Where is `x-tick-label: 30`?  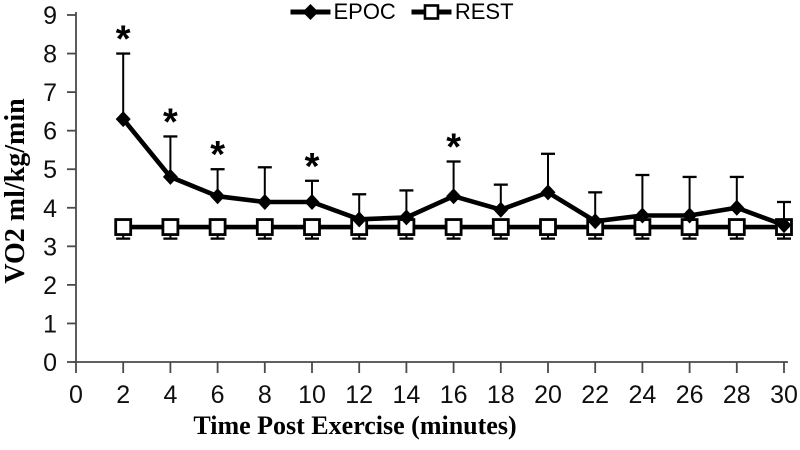
x-tick-label: 30 is located at coordinates (784, 395).